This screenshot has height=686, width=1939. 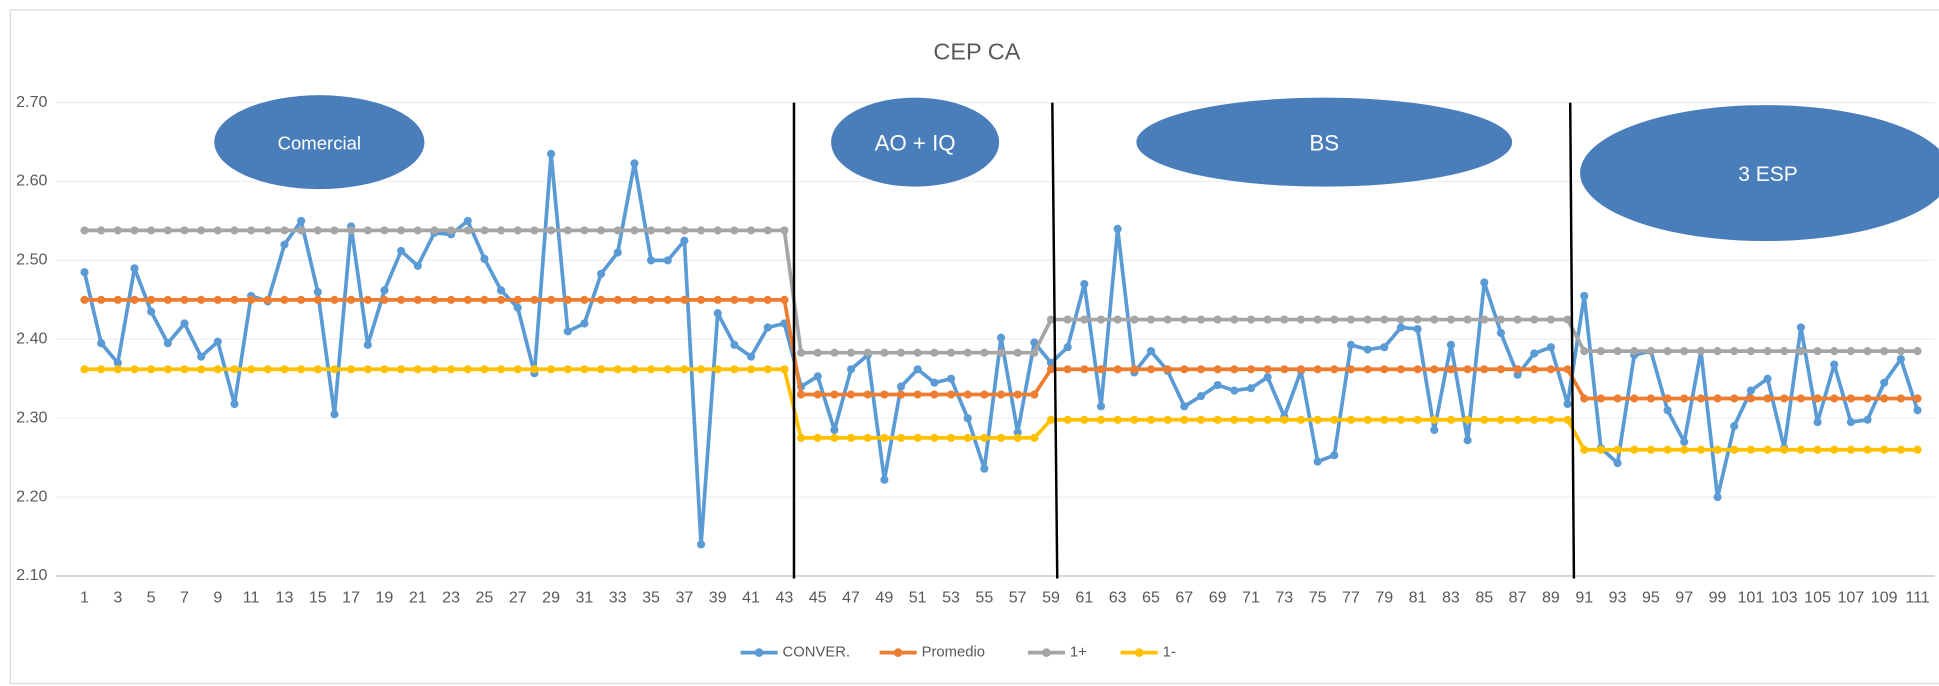 I want to click on legend-marker, so click(x=898, y=652).